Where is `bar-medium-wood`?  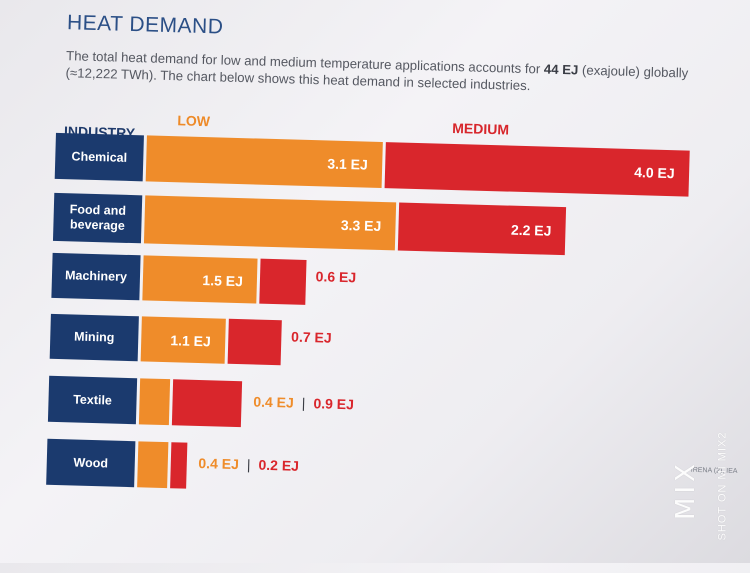
bar-medium-wood is located at coordinates (178, 465).